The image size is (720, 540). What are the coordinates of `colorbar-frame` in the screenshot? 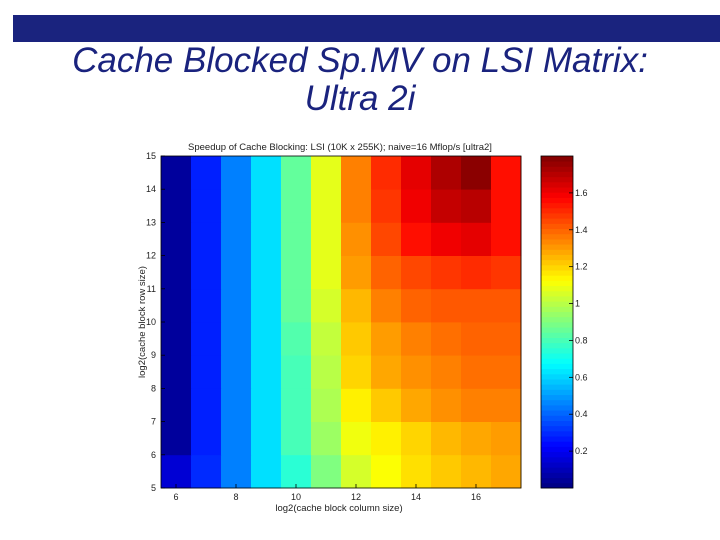 It's located at (557, 322).